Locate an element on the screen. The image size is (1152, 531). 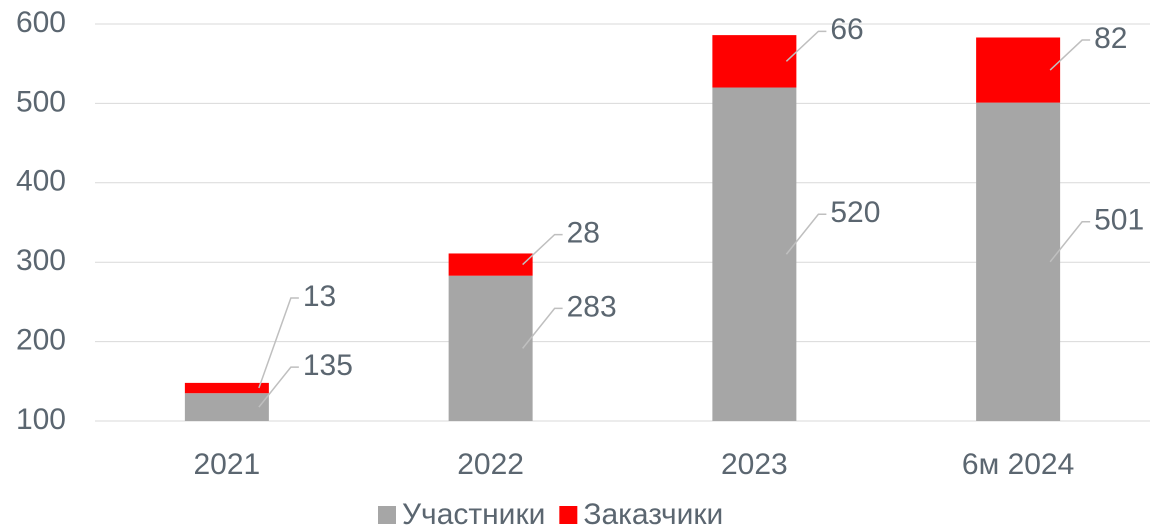
data-label: 82 is located at coordinates (1110, 38).